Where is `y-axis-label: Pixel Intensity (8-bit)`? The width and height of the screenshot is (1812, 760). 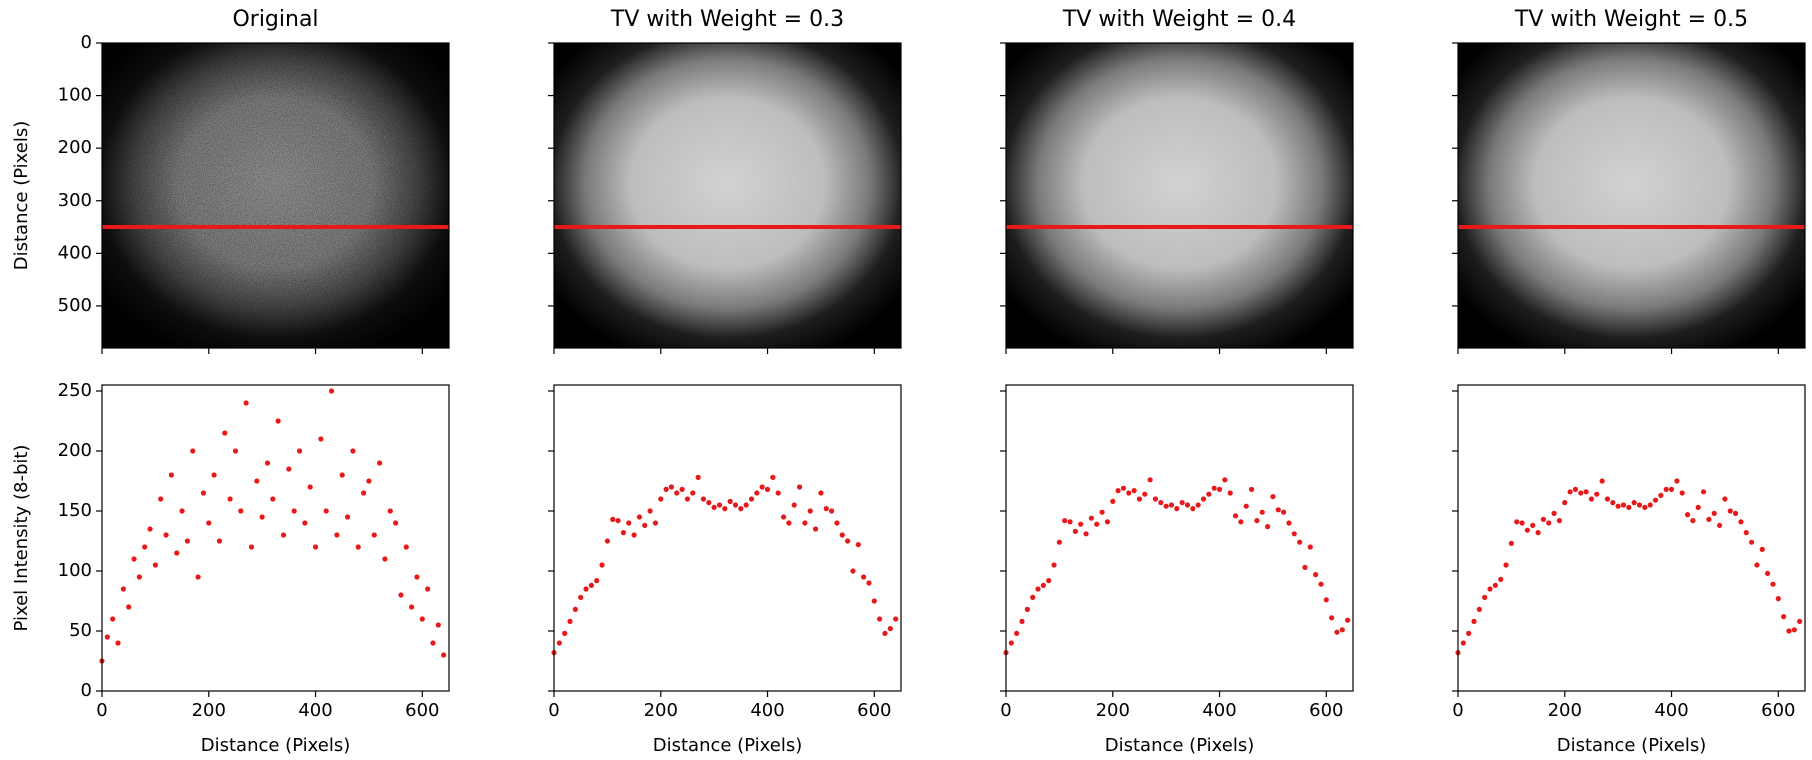
y-axis-label: Pixel Intensity (8-bit) is located at coordinates (21, 538).